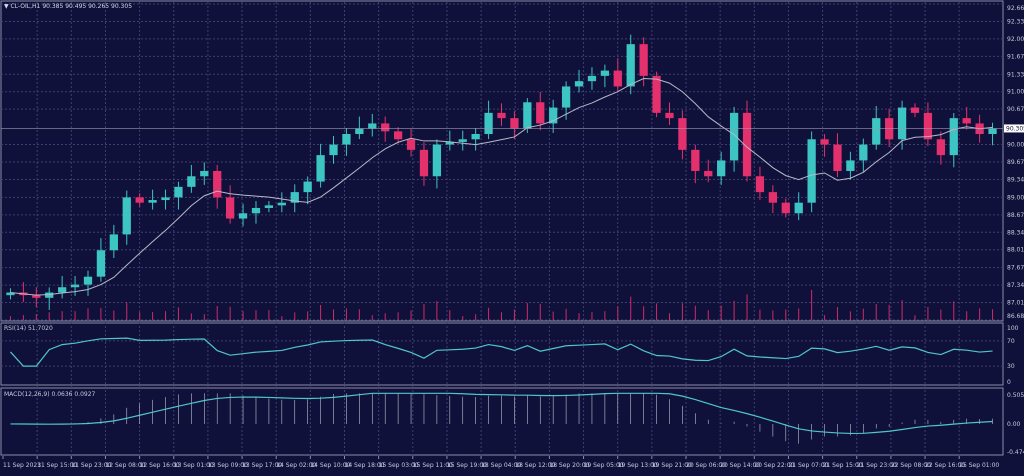  Describe the element at coordinates (1015, 56) in the screenshot. I see `price-tick-label: 91.670` at that location.